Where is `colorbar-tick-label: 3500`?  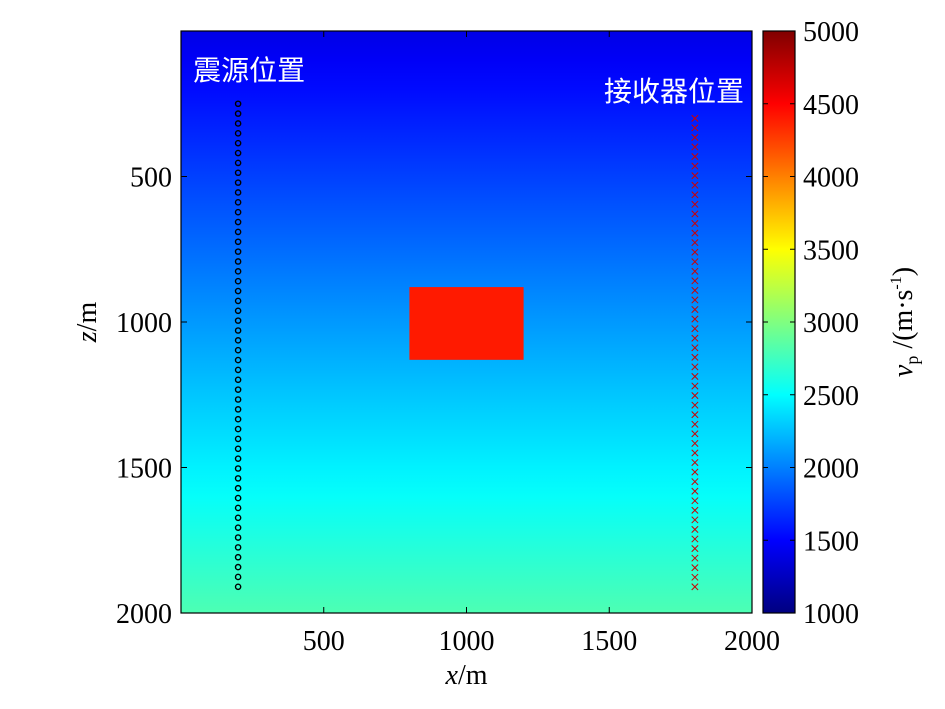
colorbar-tick-label: 3500 is located at coordinates (831, 250).